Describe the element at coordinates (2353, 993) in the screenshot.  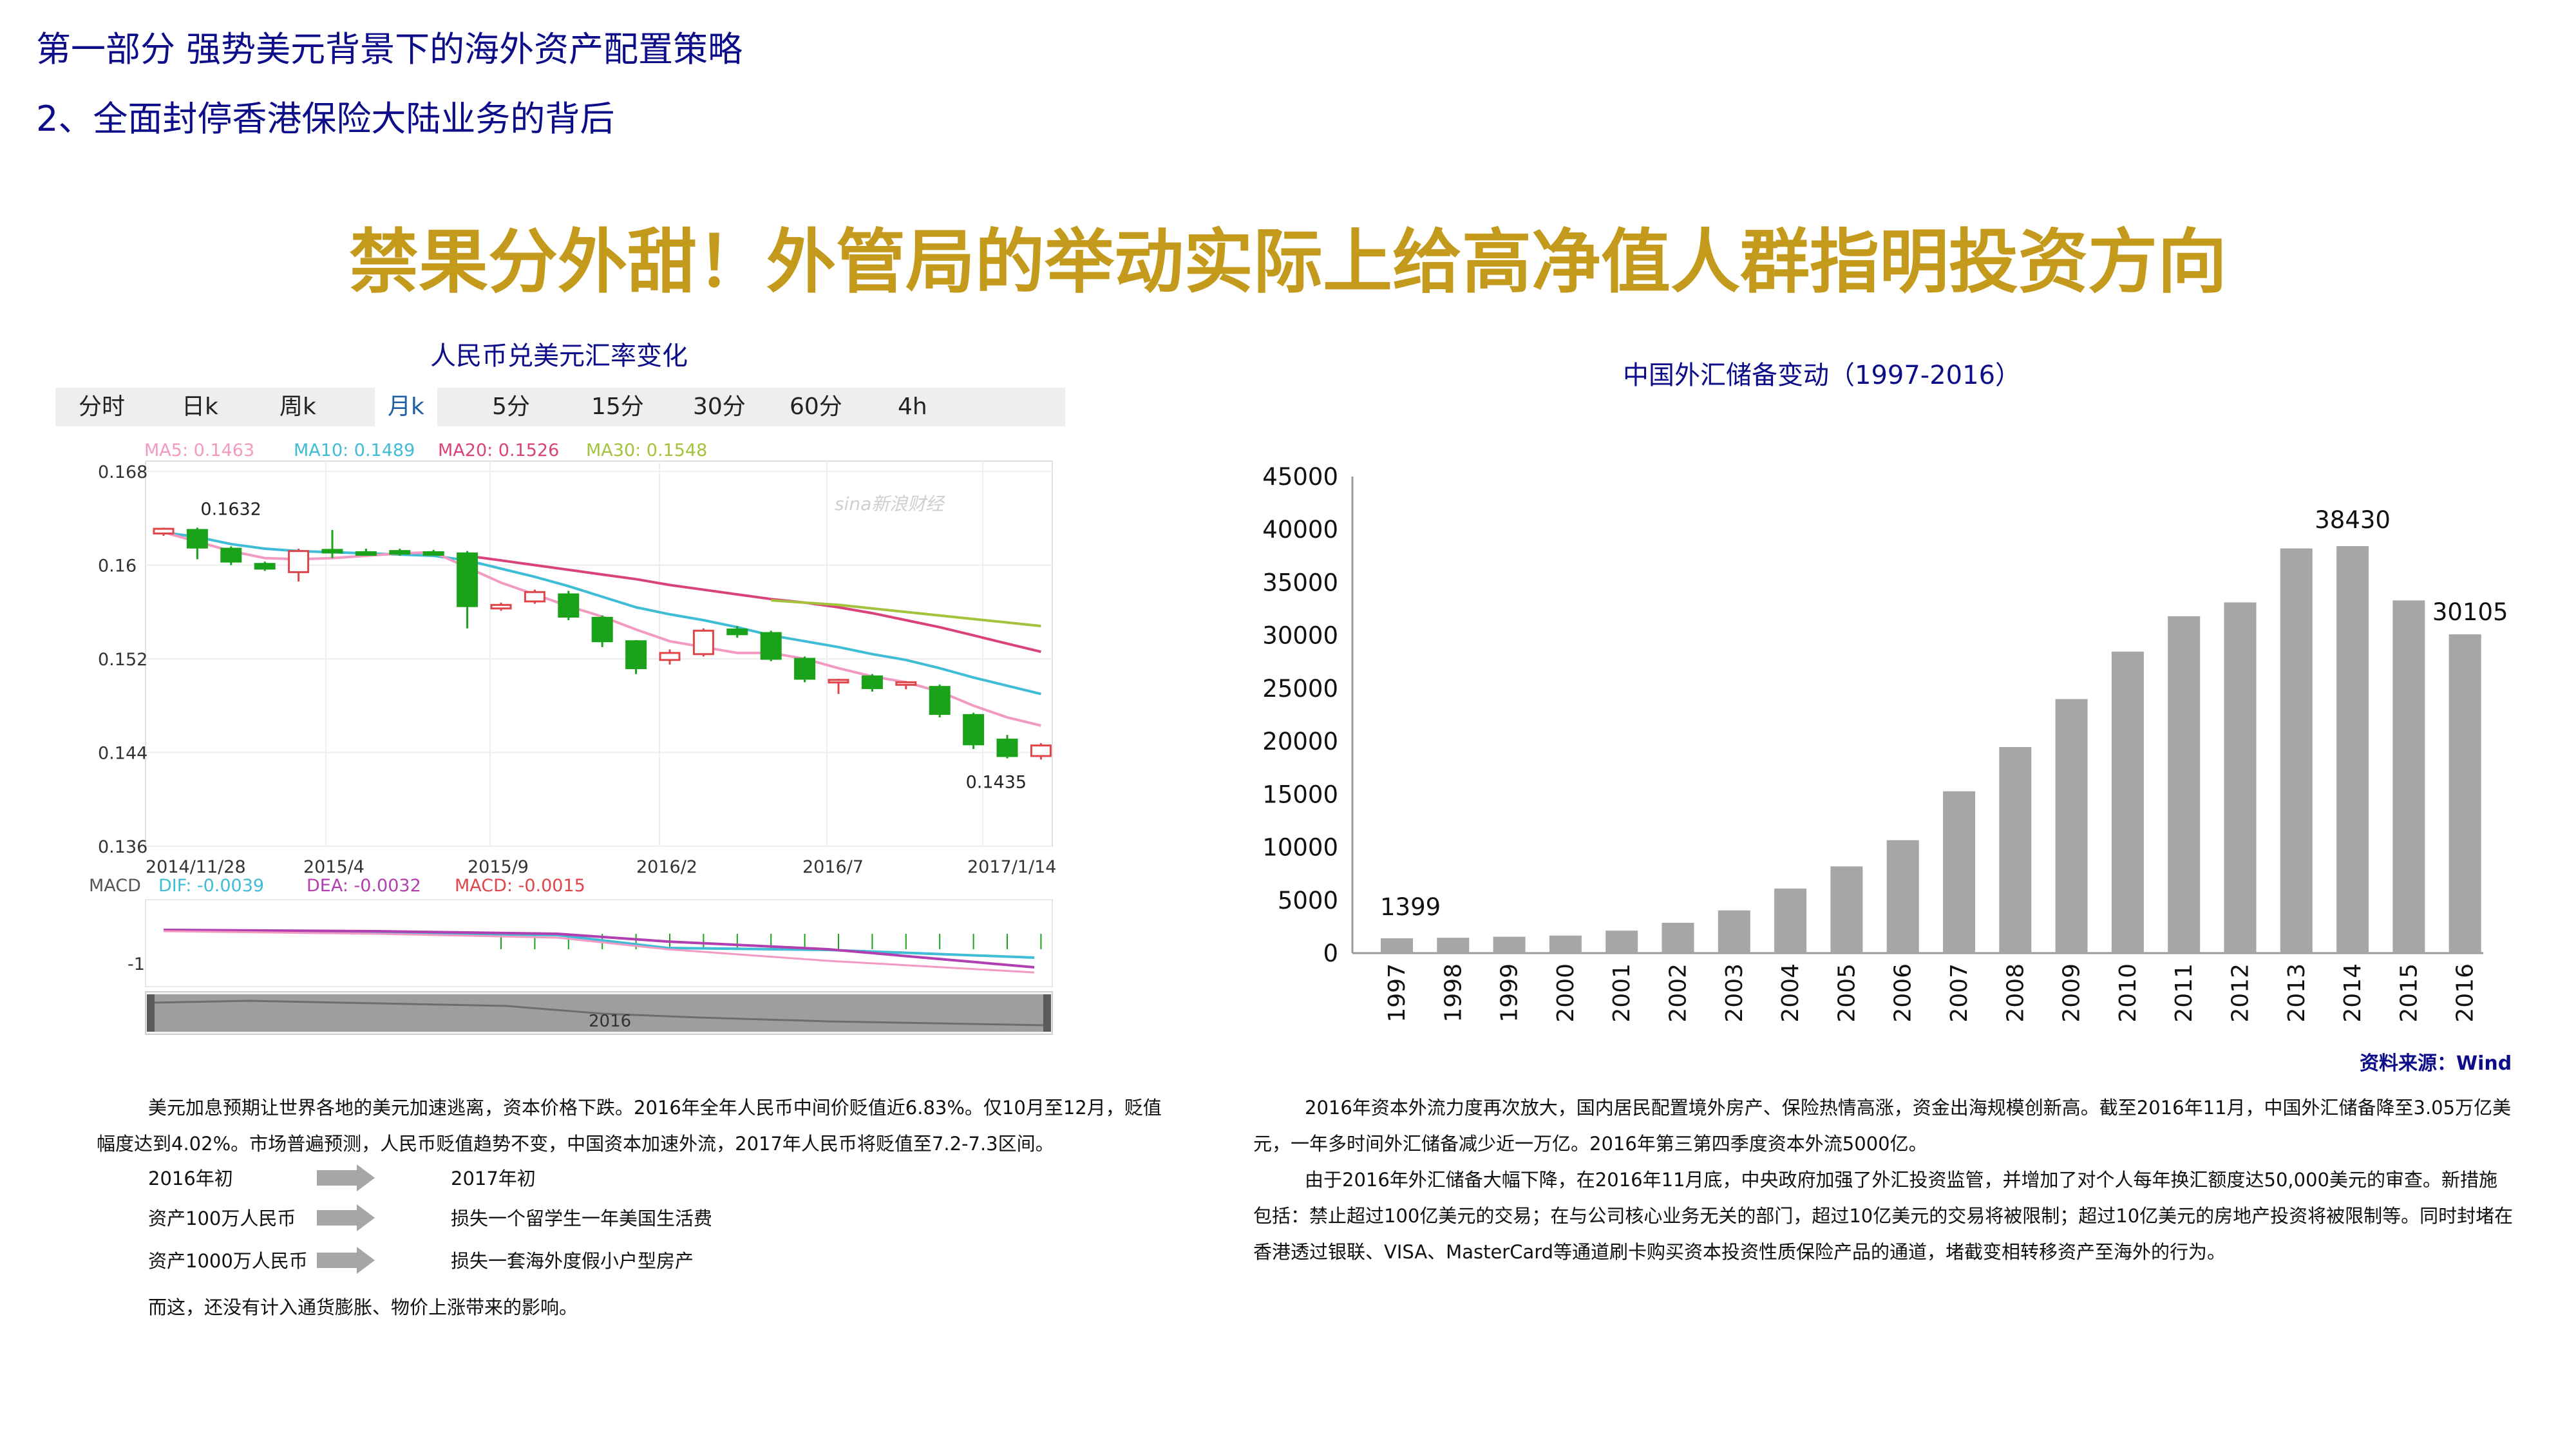
I see `x-tick-label: 2014` at that location.